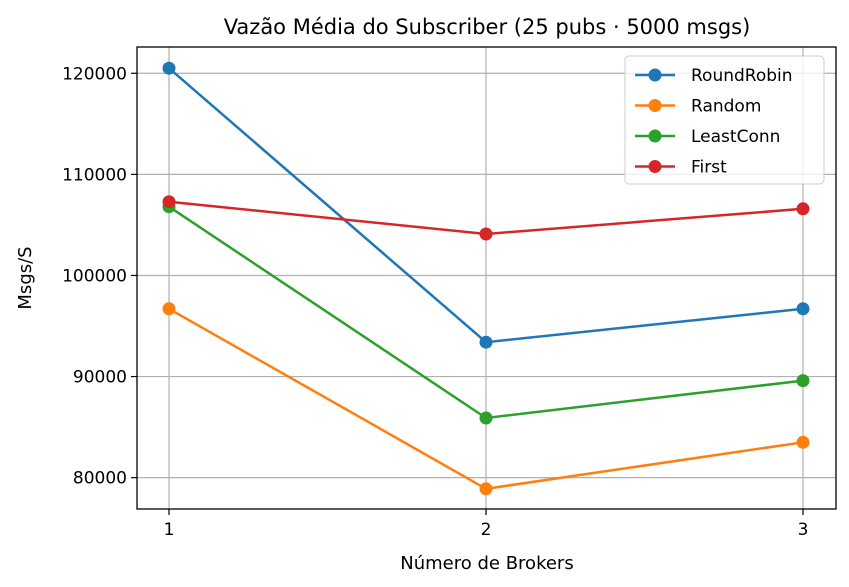 This screenshot has width=849, height=587. Describe the element at coordinates (486, 563) in the screenshot. I see `x-axis-label: Número de Brokers` at that location.